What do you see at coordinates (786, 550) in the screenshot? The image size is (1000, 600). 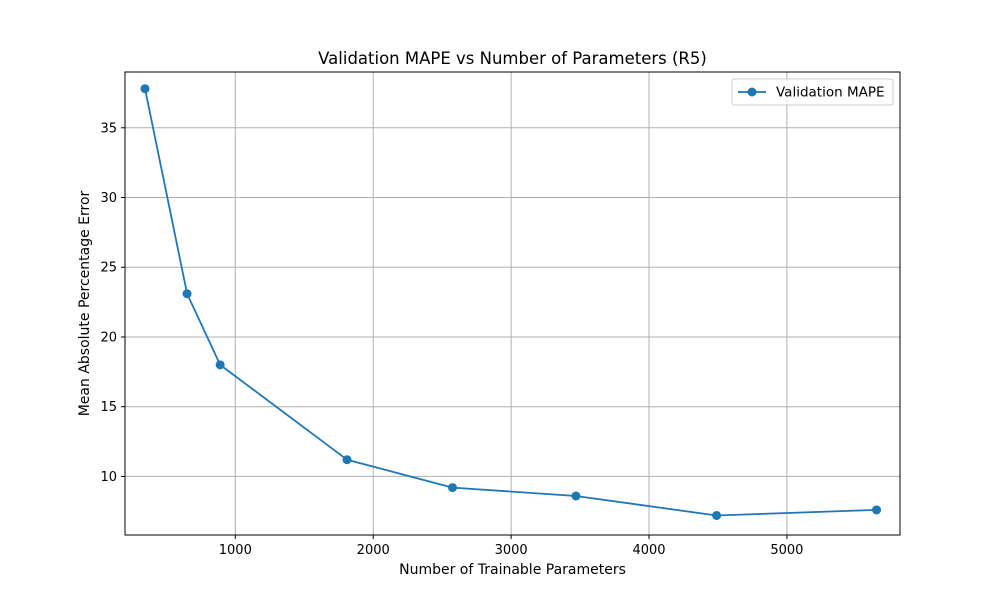 I see `x-tick-label: 5000` at bounding box center [786, 550].